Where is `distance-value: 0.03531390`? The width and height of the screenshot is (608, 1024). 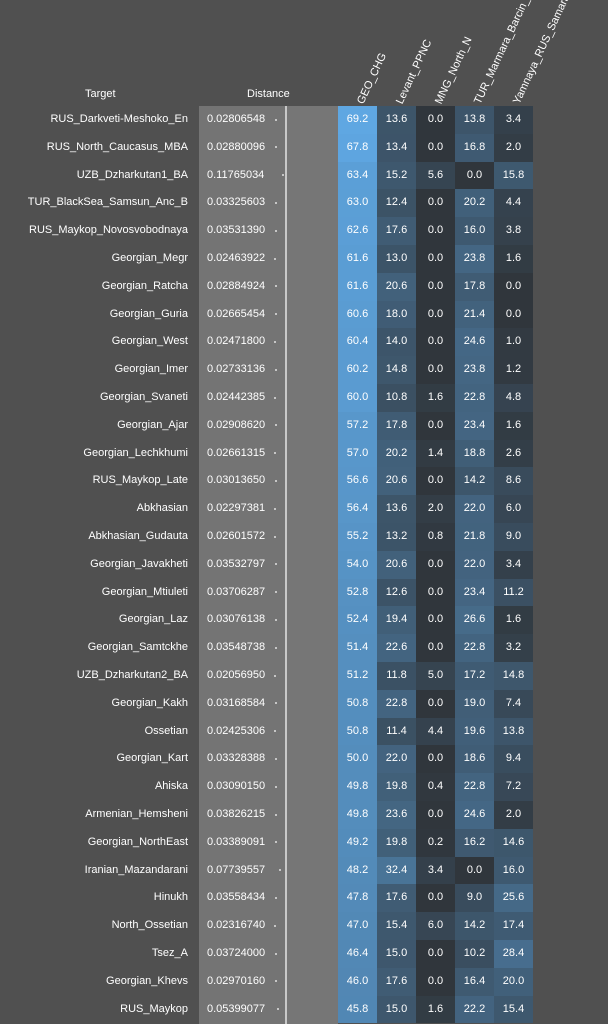 distance-value: 0.03531390 is located at coordinates (236, 230).